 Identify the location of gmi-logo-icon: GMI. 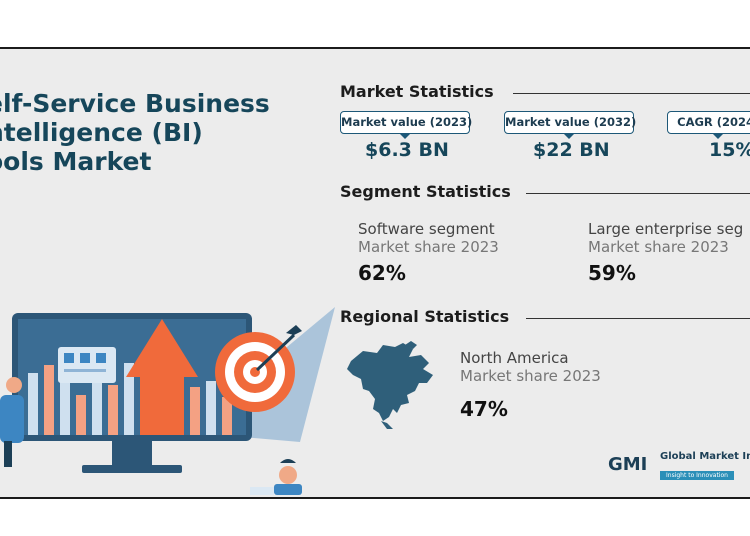
(627, 464).